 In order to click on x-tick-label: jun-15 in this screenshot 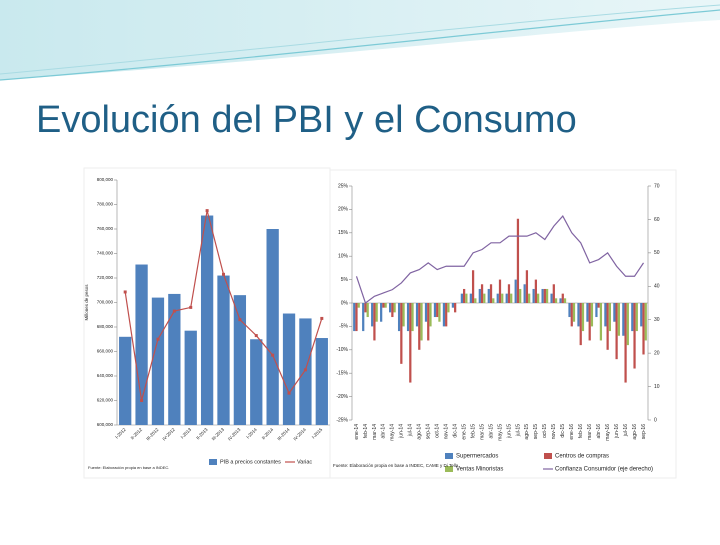, I will do `click(509, 431)`.